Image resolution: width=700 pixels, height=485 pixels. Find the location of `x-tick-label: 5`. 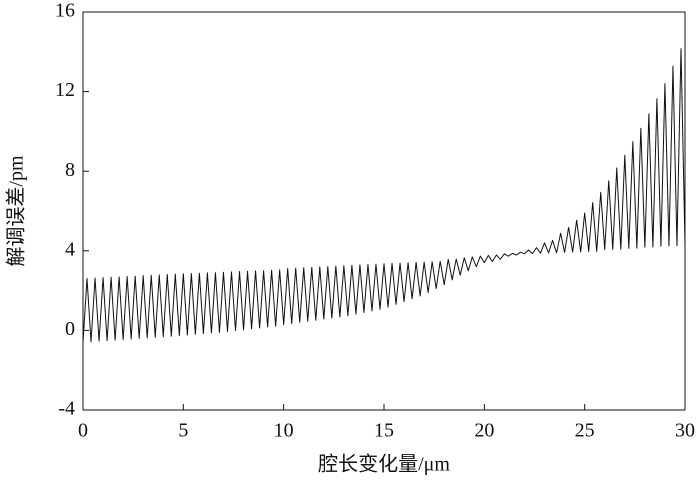

x-tick-label: 5 is located at coordinates (183, 431).